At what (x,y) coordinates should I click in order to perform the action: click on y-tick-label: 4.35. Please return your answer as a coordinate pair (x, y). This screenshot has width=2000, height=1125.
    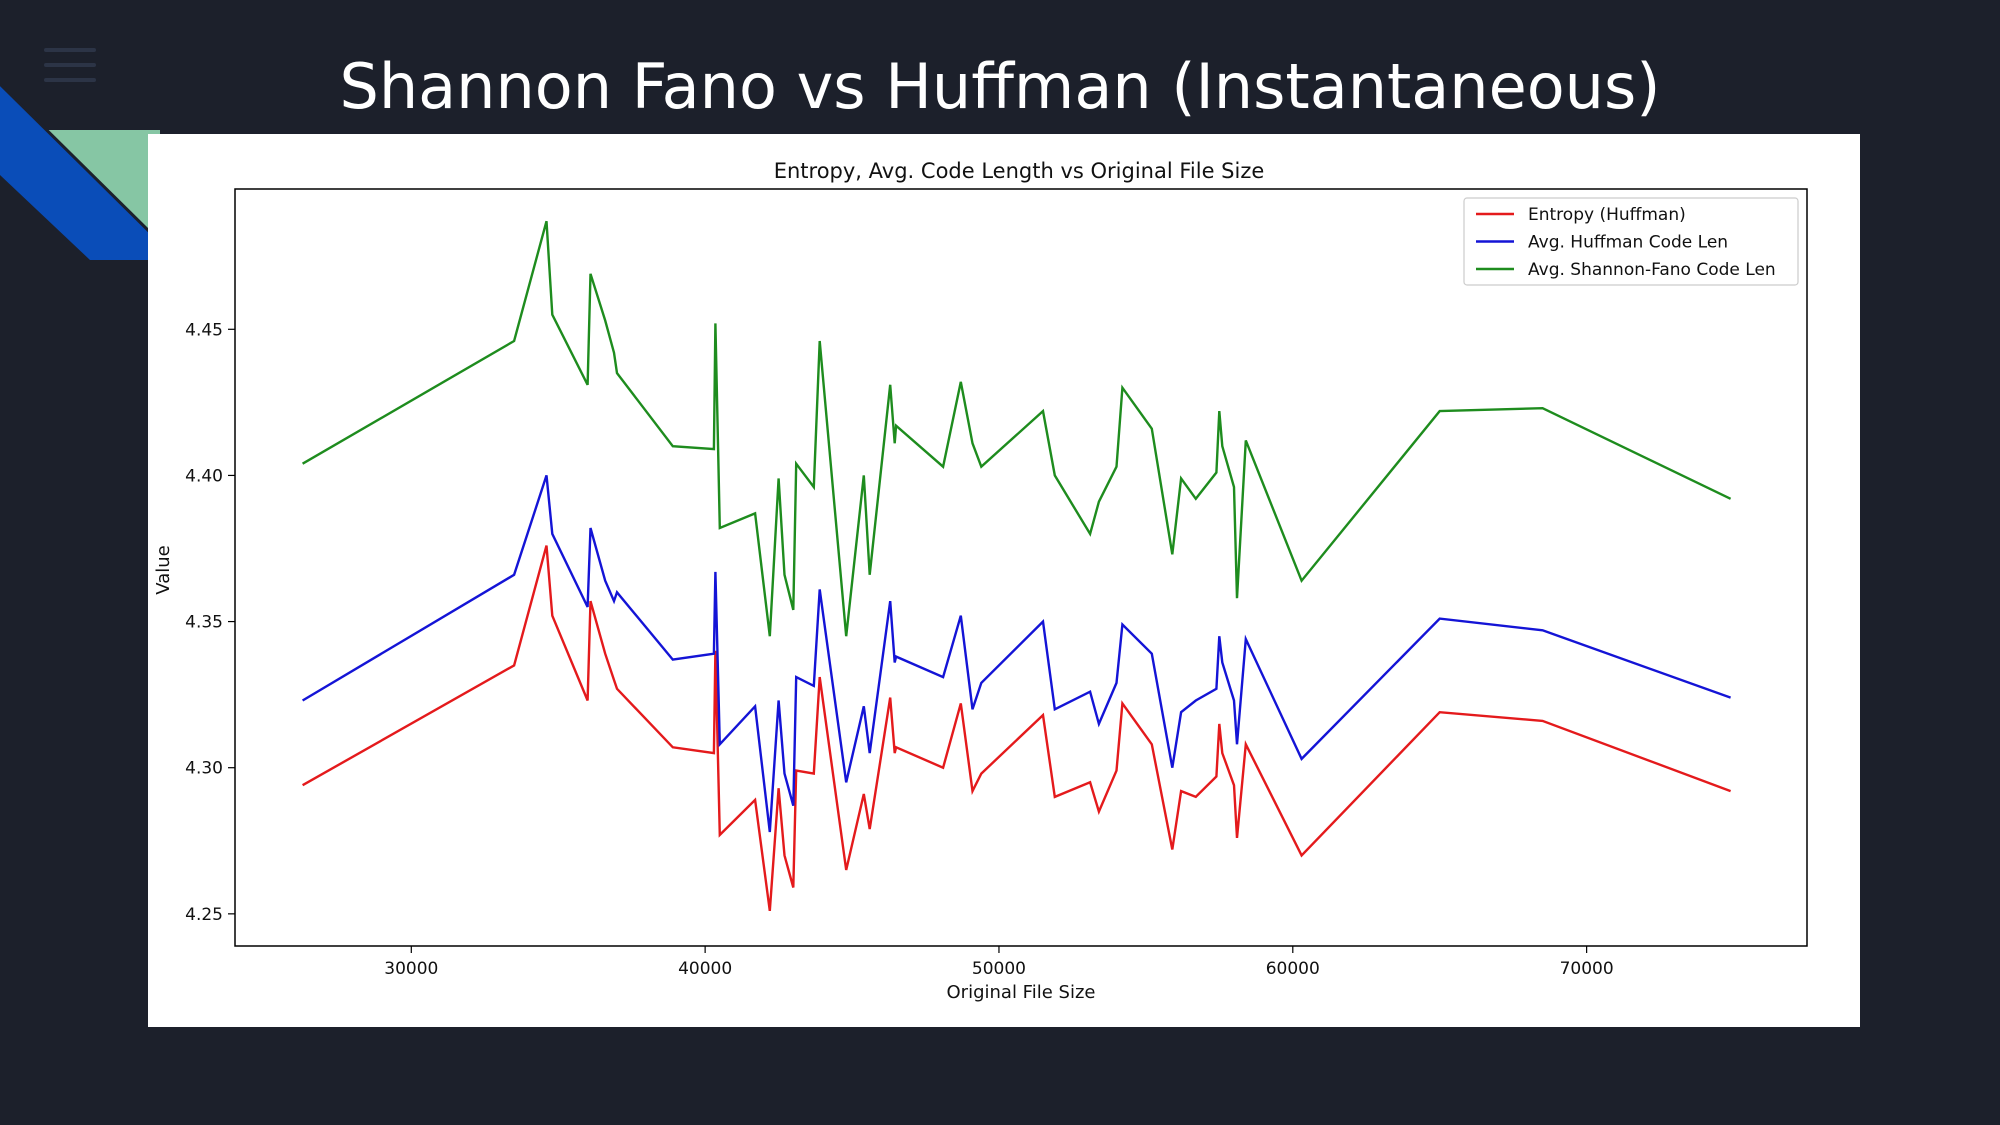
    Looking at the image, I should click on (204, 623).